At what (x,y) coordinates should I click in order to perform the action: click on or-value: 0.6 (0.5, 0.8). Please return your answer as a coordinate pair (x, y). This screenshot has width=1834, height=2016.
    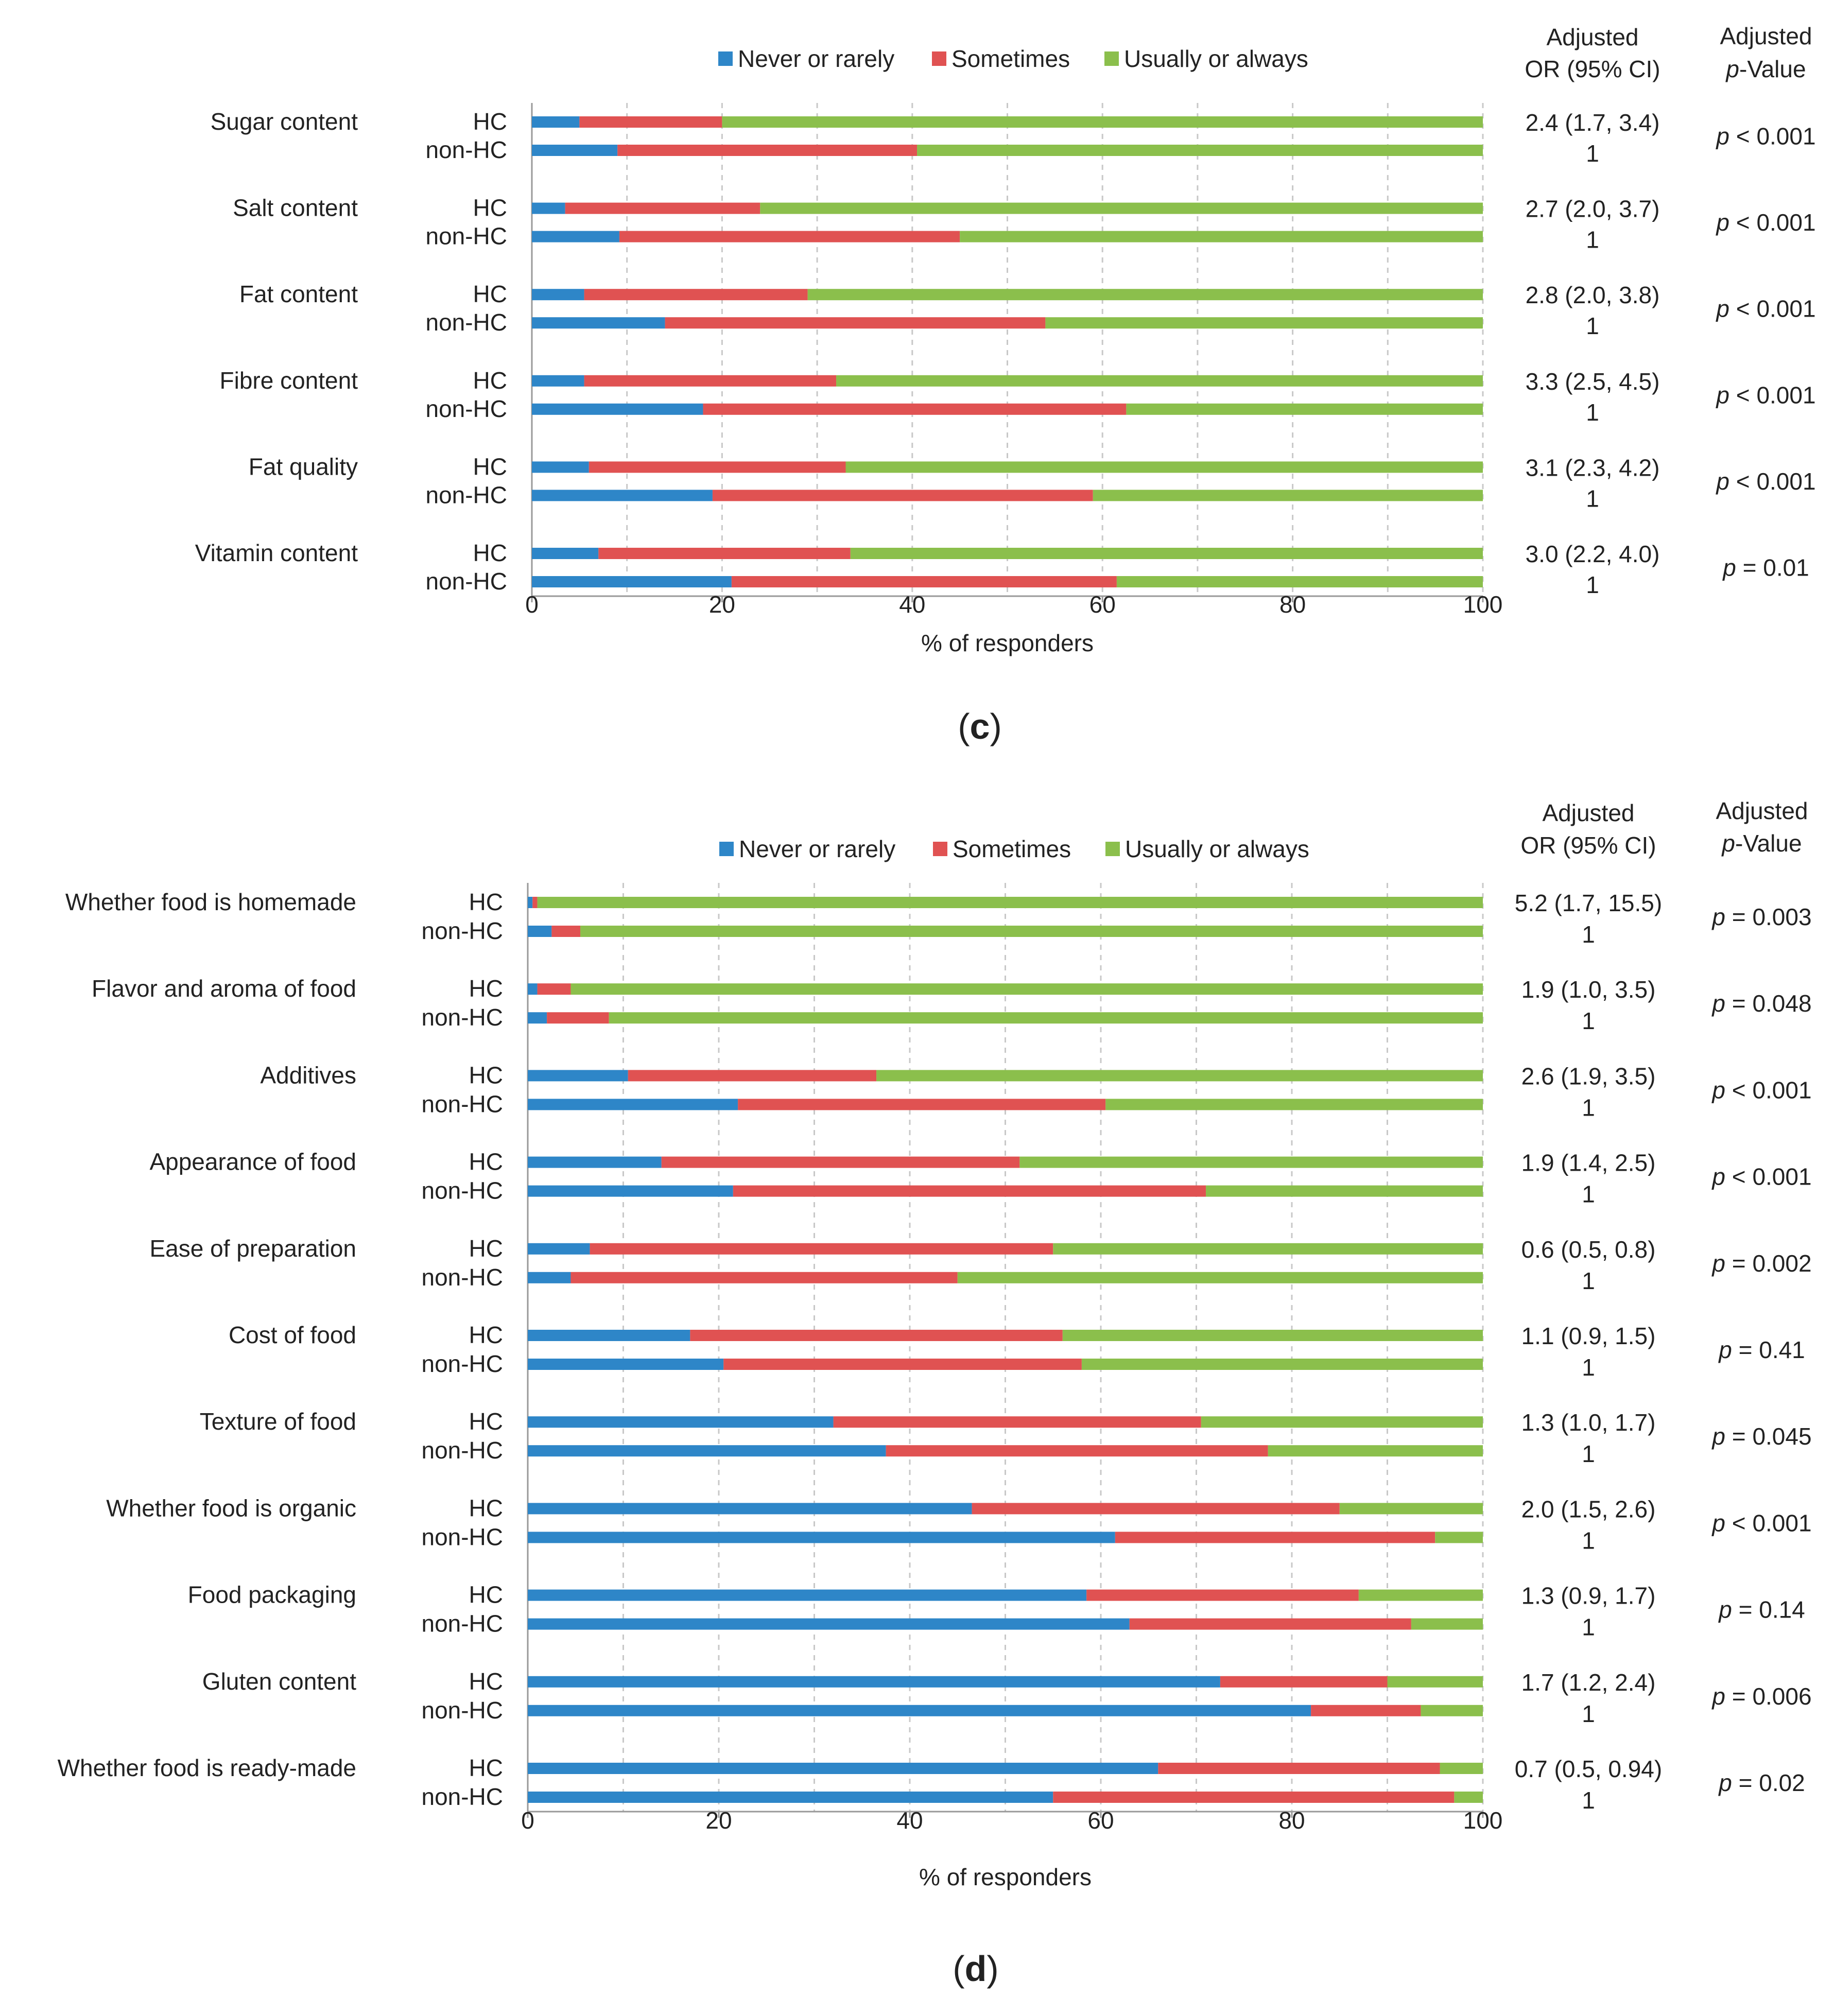
    Looking at the image, I should click on (1588, 1249).